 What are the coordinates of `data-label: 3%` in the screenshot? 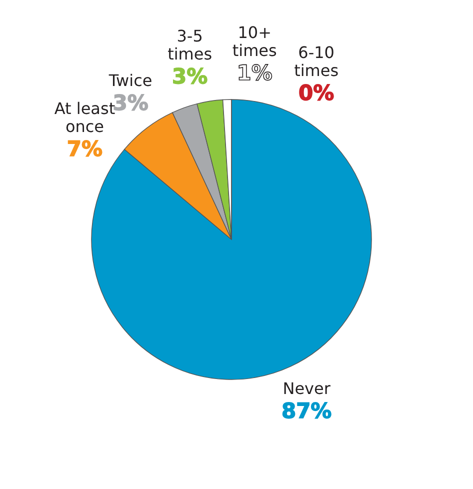 It's located at (190, 76).